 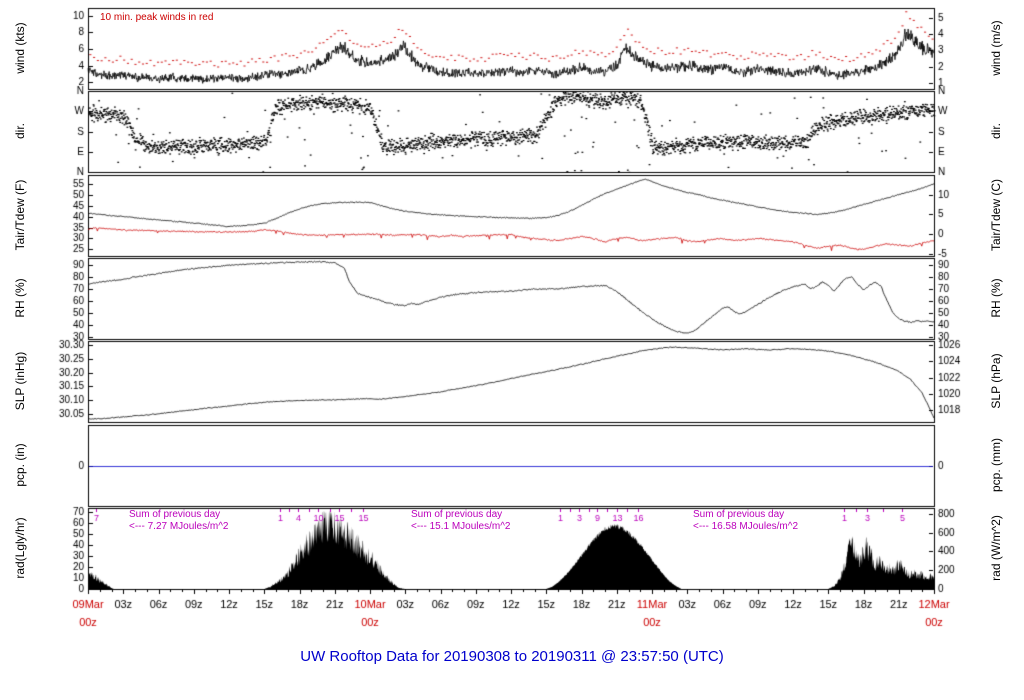 What do you see at coordinates (20, 48) in the screenshot?
I see `axis-label-wind-kts: wind (kts)` at bounding box center [20, 48].